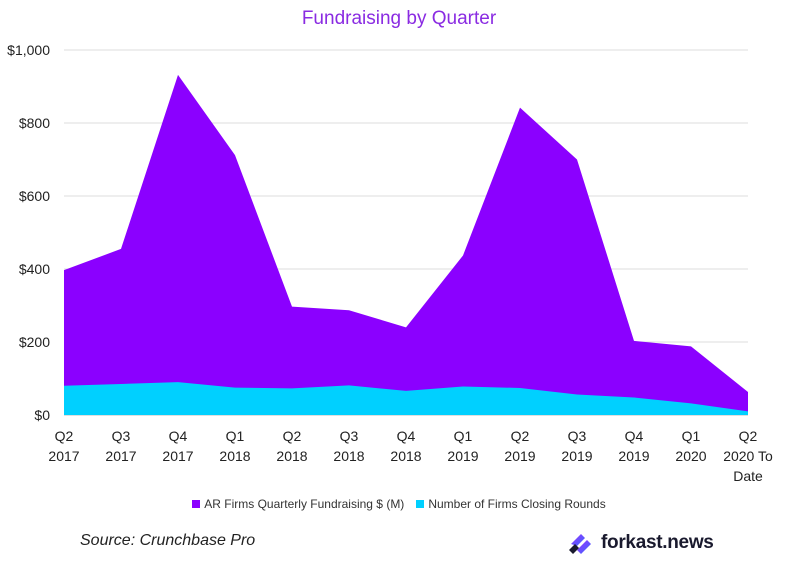  I want to click on x-tick-label: Q1 2020, so click(690, 446).